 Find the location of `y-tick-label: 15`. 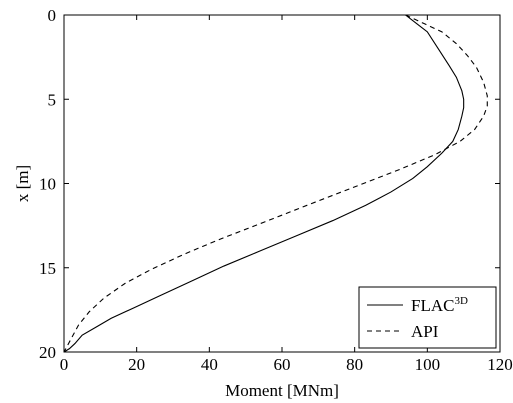

y-tick-label: 15 is located at coordinates (47, 268).